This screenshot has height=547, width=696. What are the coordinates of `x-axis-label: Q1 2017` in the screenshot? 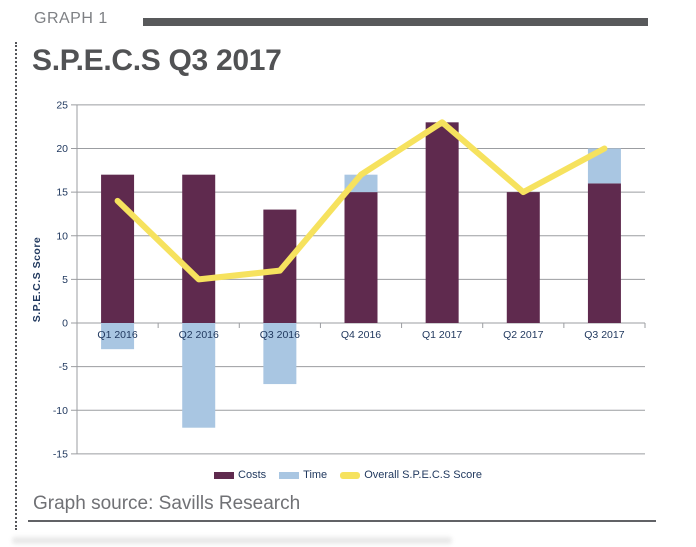 It's located at (442, 335).